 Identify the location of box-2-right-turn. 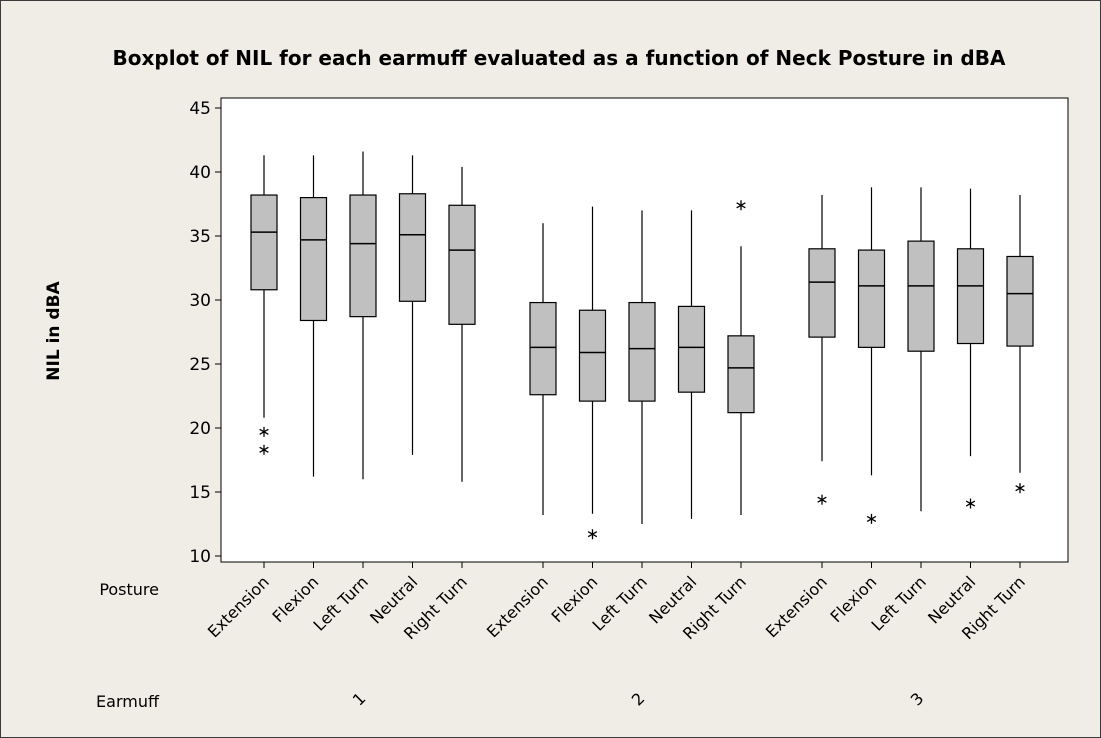
(741, 358).